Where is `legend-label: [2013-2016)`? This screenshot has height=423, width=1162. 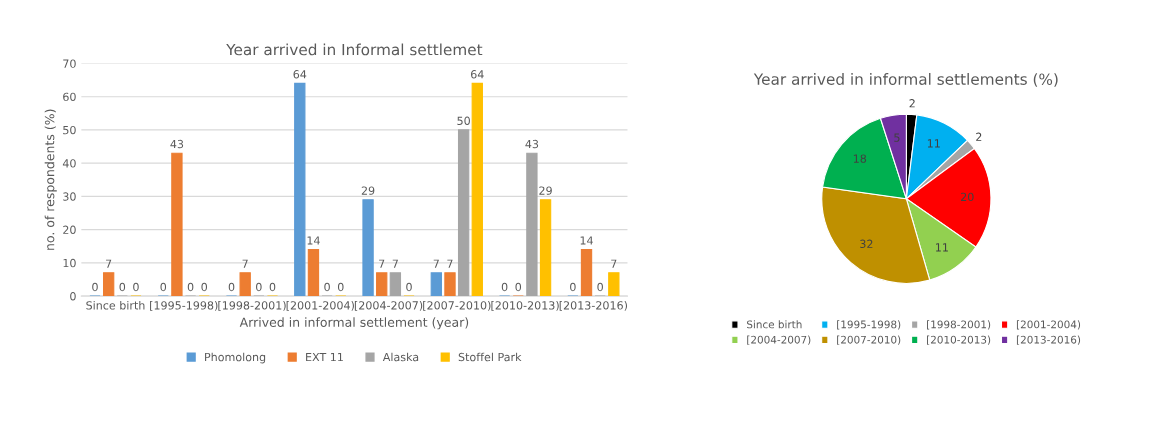
legend-label: [2013-2016) is located at coordinates (1048, 340).